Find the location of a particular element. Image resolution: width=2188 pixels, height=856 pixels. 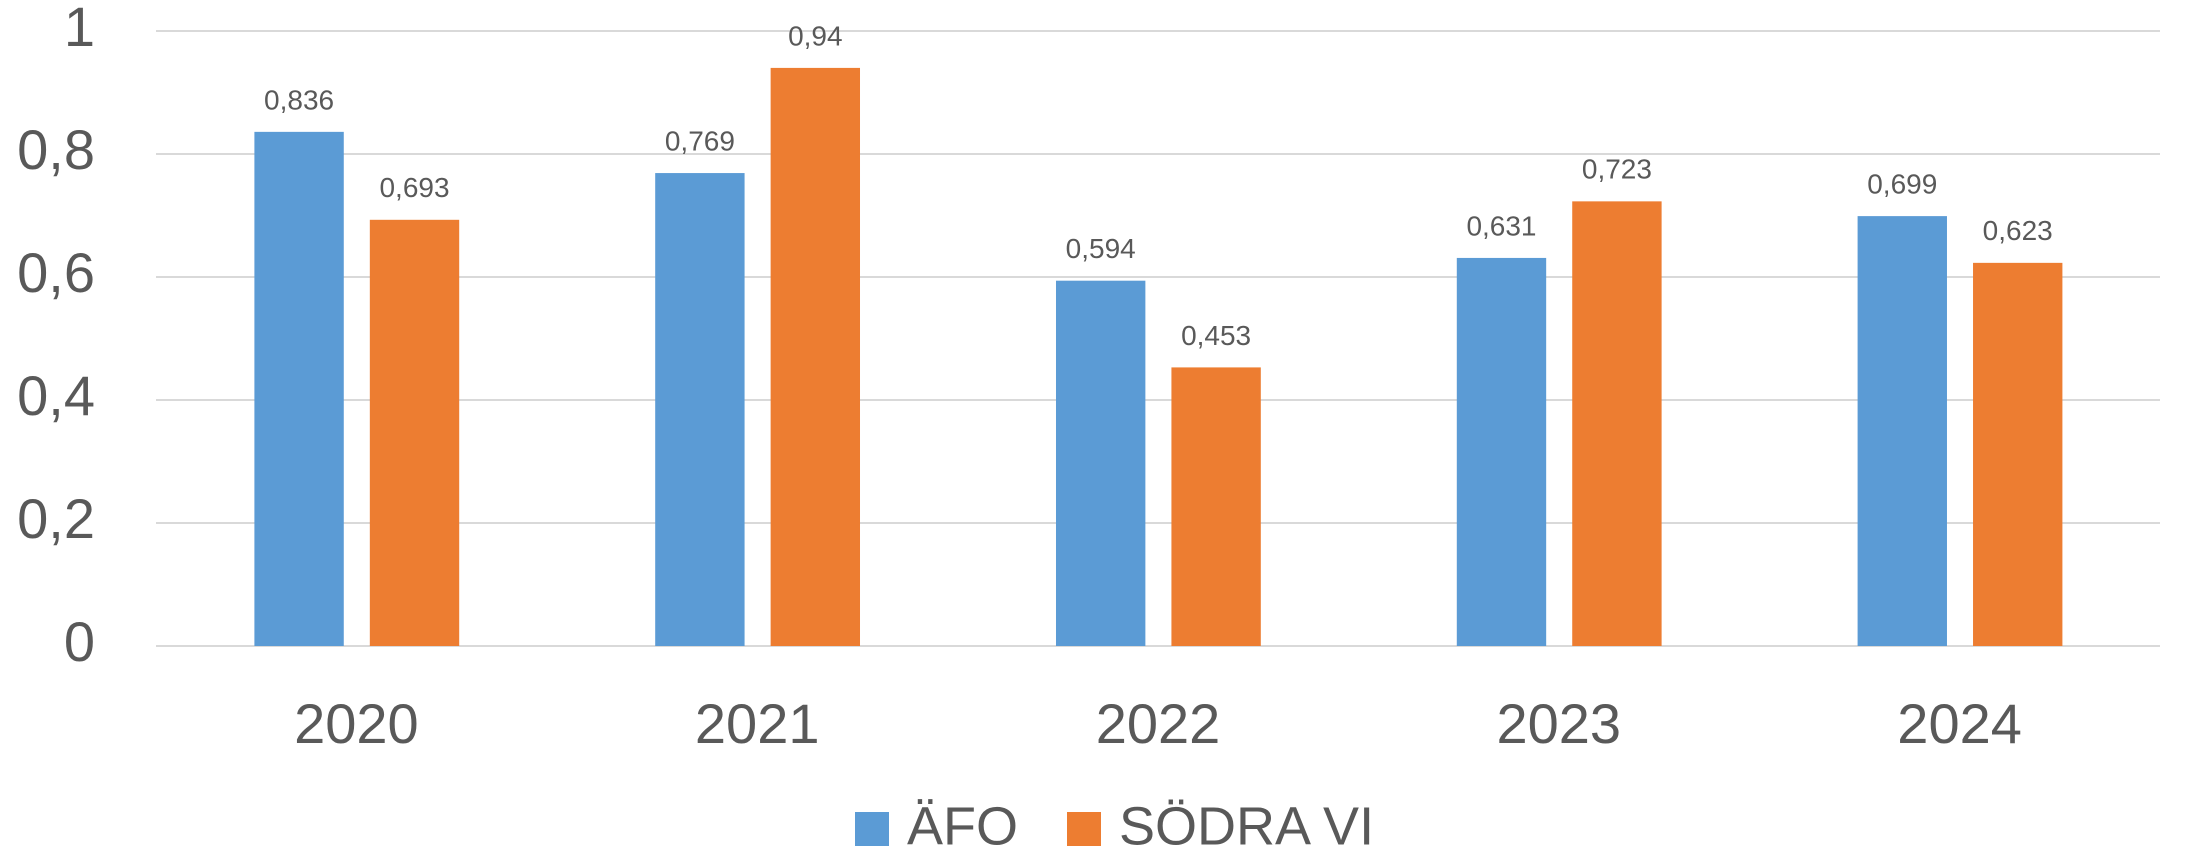

data-label: 0,699 is located at coordinates (1902, 184).